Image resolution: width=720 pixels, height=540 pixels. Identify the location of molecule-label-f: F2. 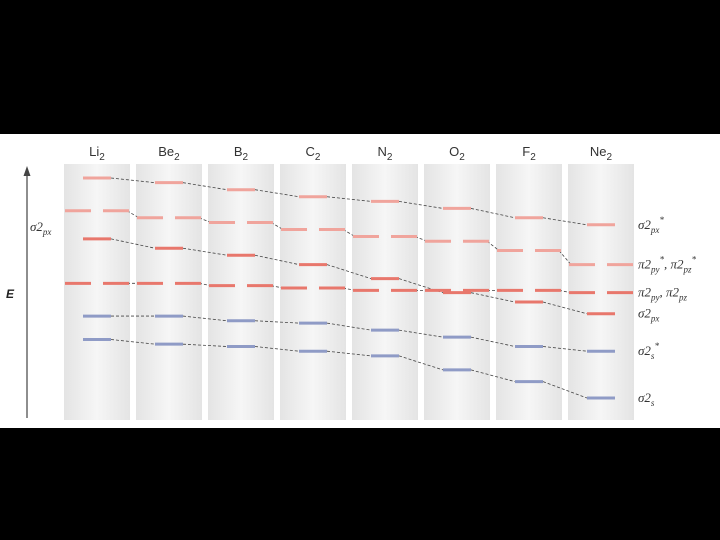
(529, 153).